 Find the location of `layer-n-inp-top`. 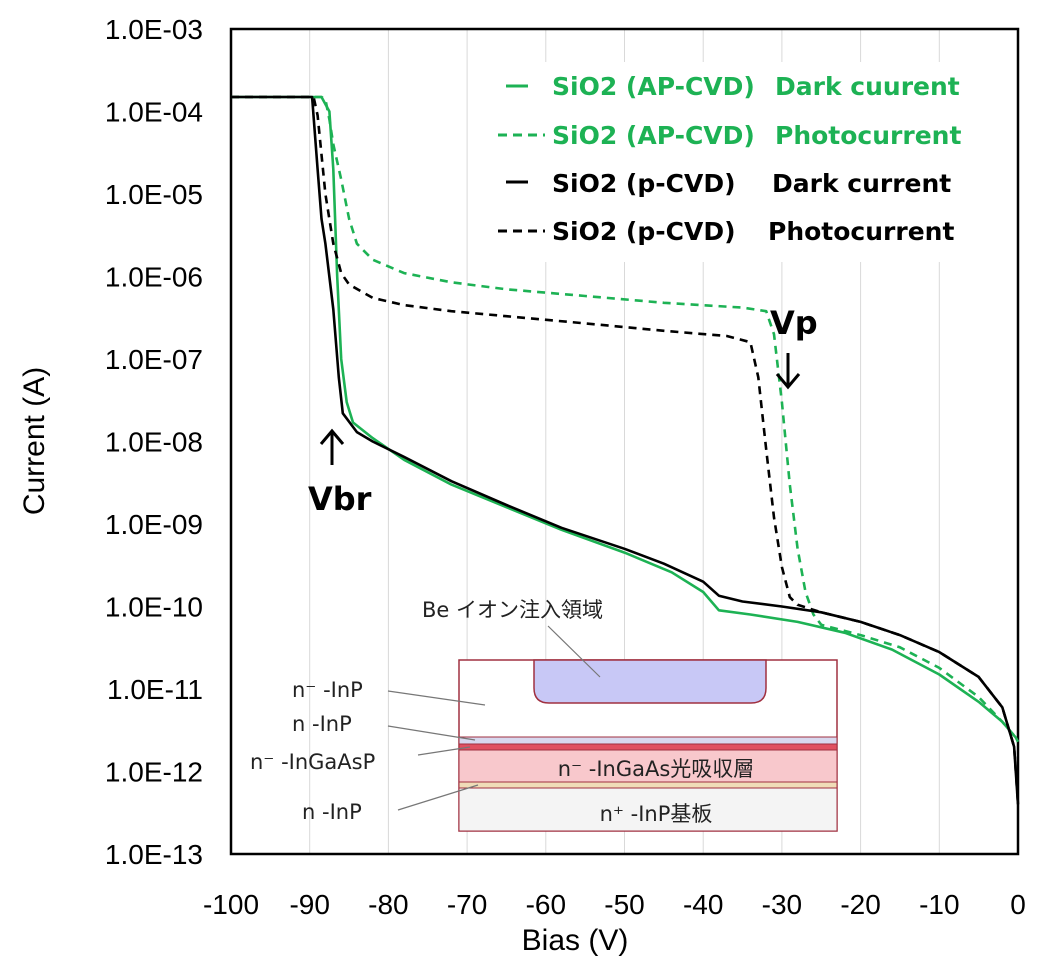

layer-n-inp-top is located at coordinates (648, 740).